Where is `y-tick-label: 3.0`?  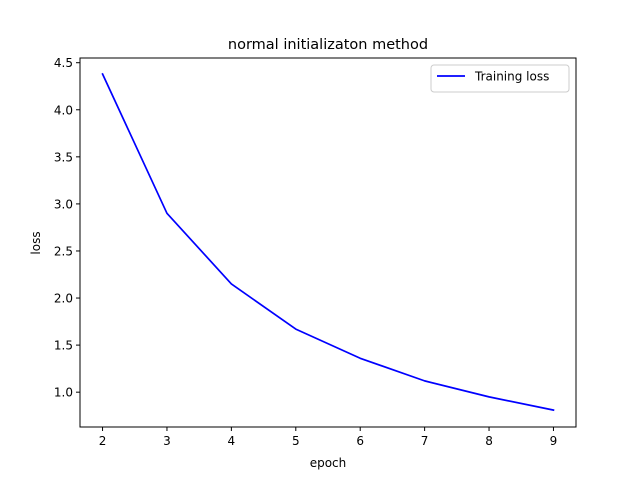
y-tick-label: 3.0 is located at coordinates (63, 204).